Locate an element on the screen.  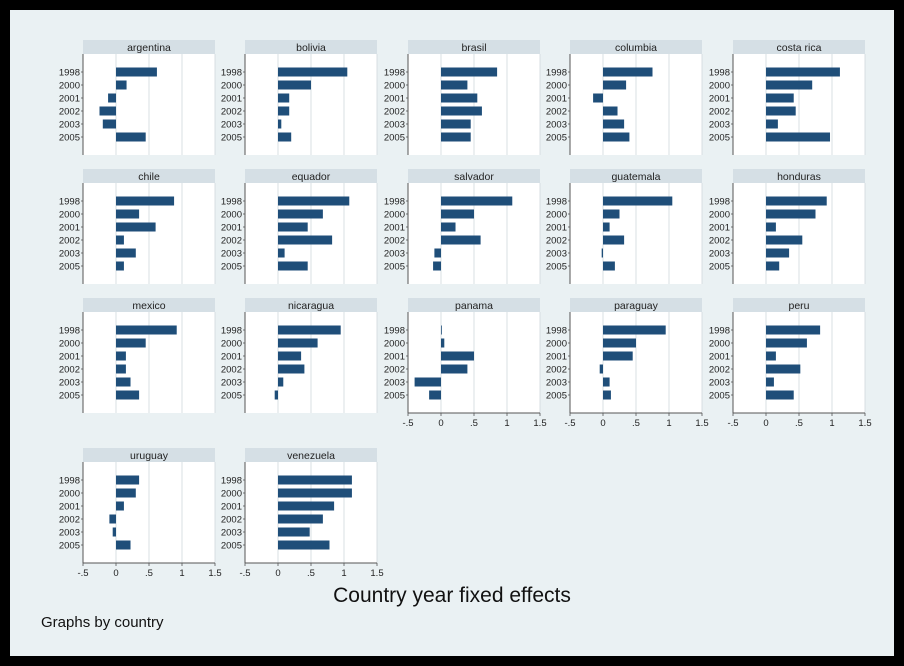
panel-title: honduras is located at coordinates (799, 177).